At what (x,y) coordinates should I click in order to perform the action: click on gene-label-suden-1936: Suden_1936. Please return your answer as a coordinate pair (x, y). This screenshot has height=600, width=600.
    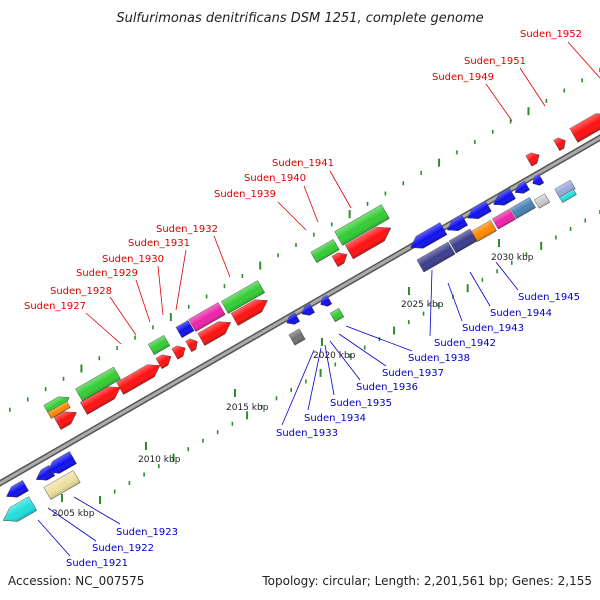
    Looking at the image, I should click on (387, 387).